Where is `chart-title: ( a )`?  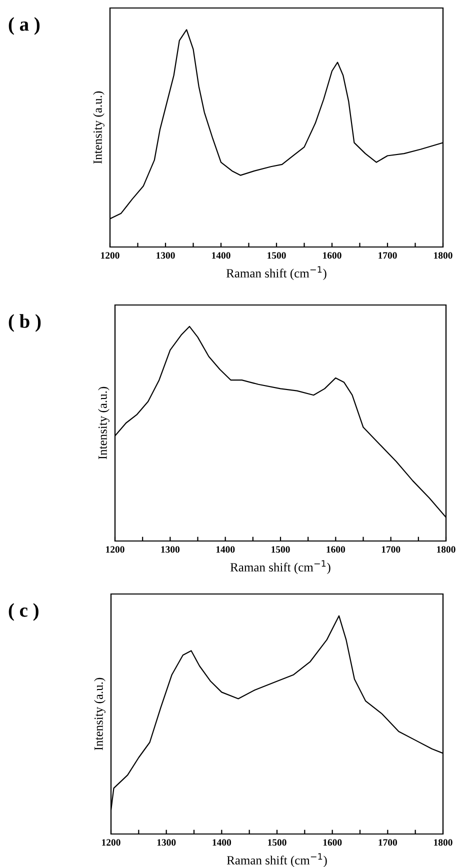 chart-title: ( a ) is located at coordinates (24, 26).